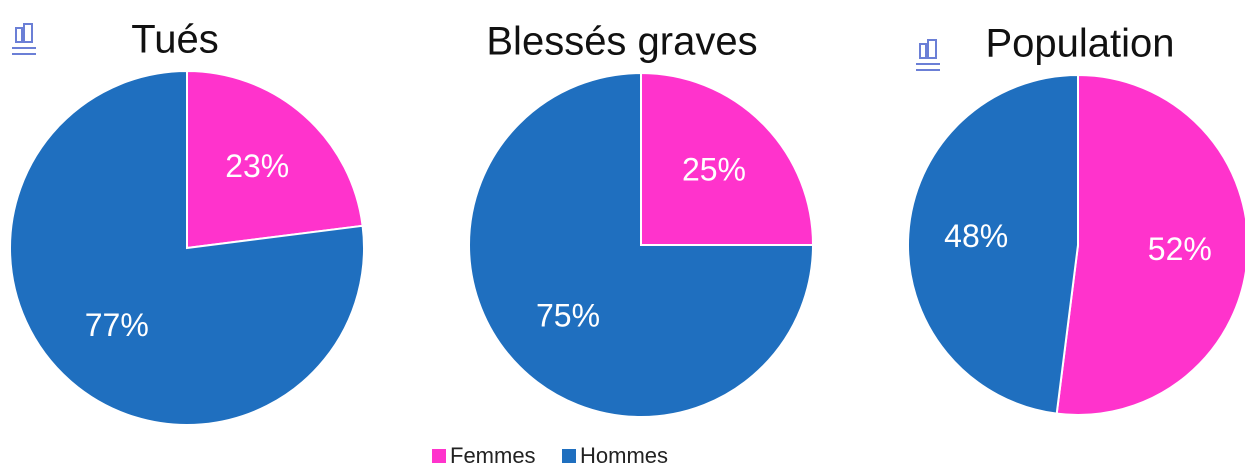 The height and width of the screenshot is (468, 1245). I want to click on chart-title: Blessés graves, so click(621, 42).